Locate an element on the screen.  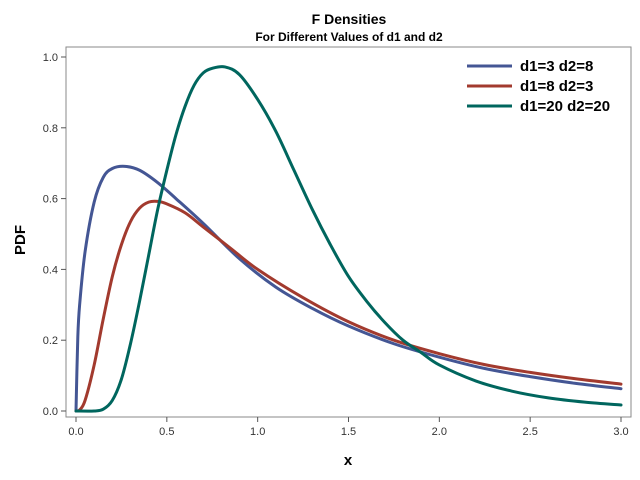
chart-title: F Densities is located at coordinates (349, 19).